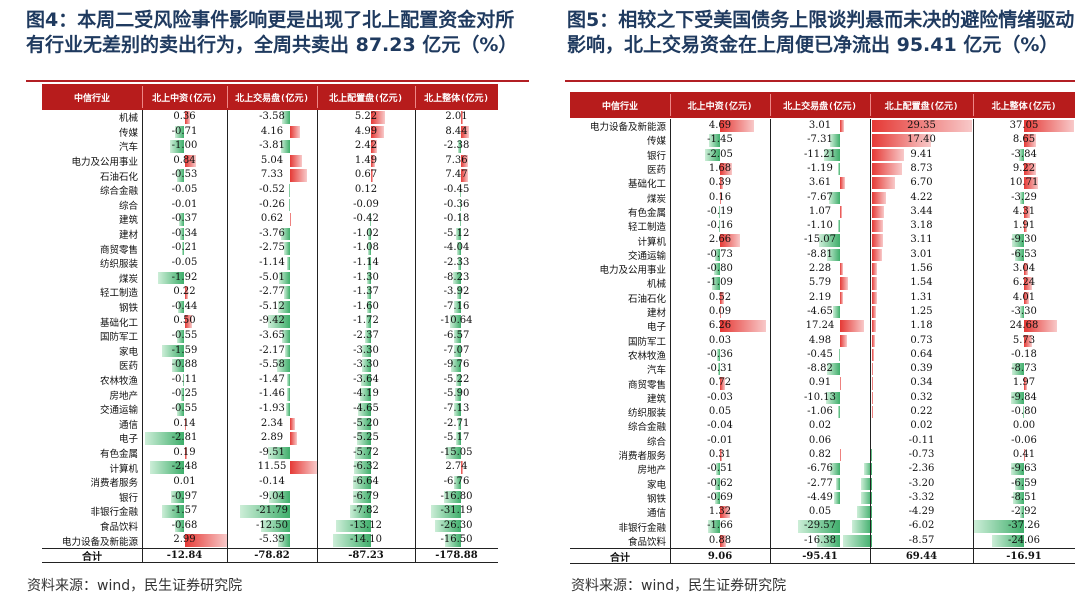  I want to click on northbound-total-cell: -8.73, so click(1024, 369).